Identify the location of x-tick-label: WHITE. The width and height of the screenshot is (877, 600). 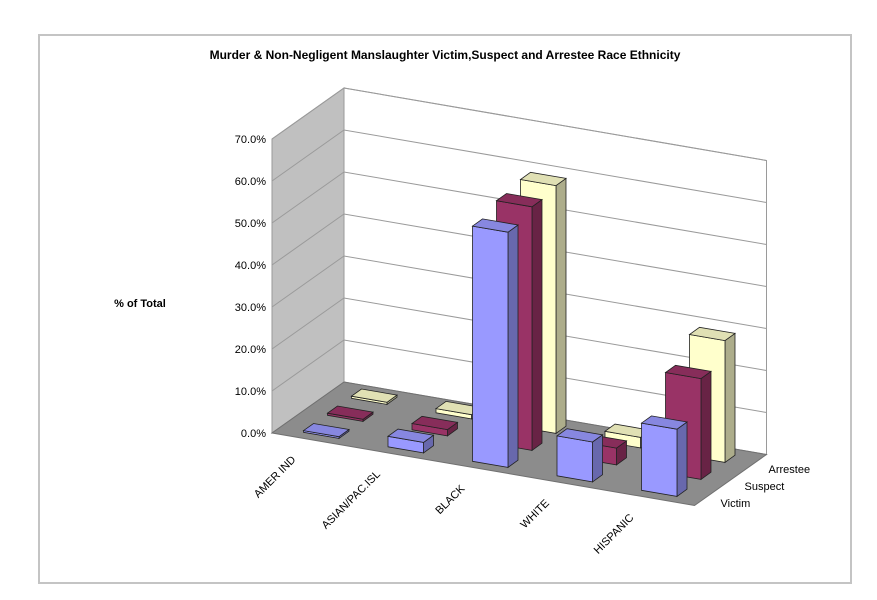
(535, 514).